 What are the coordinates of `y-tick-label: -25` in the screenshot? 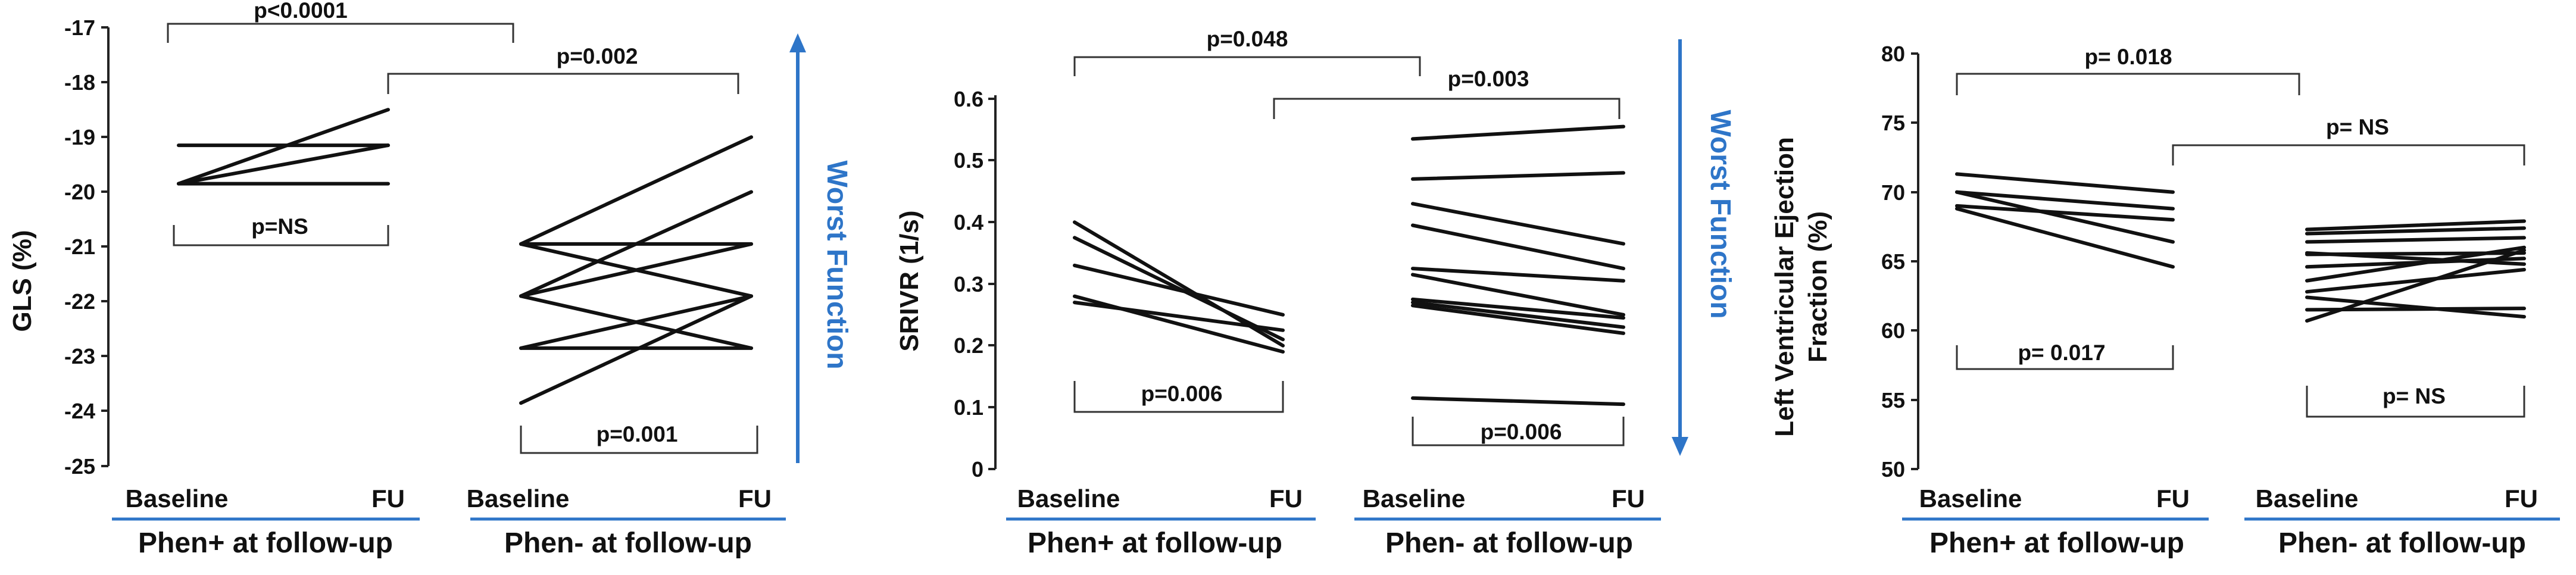 It's located at (79, 466).